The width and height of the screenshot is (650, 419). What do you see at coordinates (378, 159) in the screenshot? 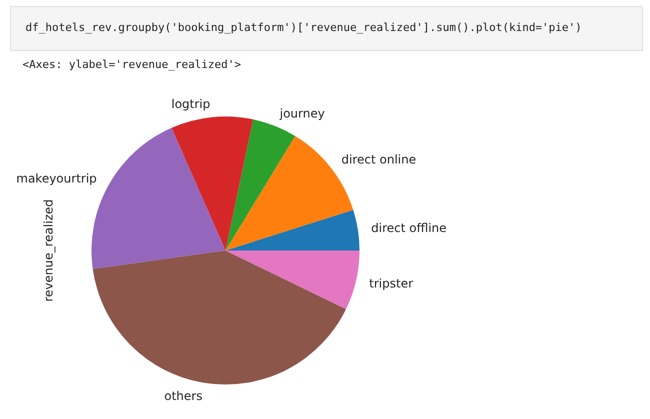
I see `slice-label: direct online` at bounding box center [378, 159].